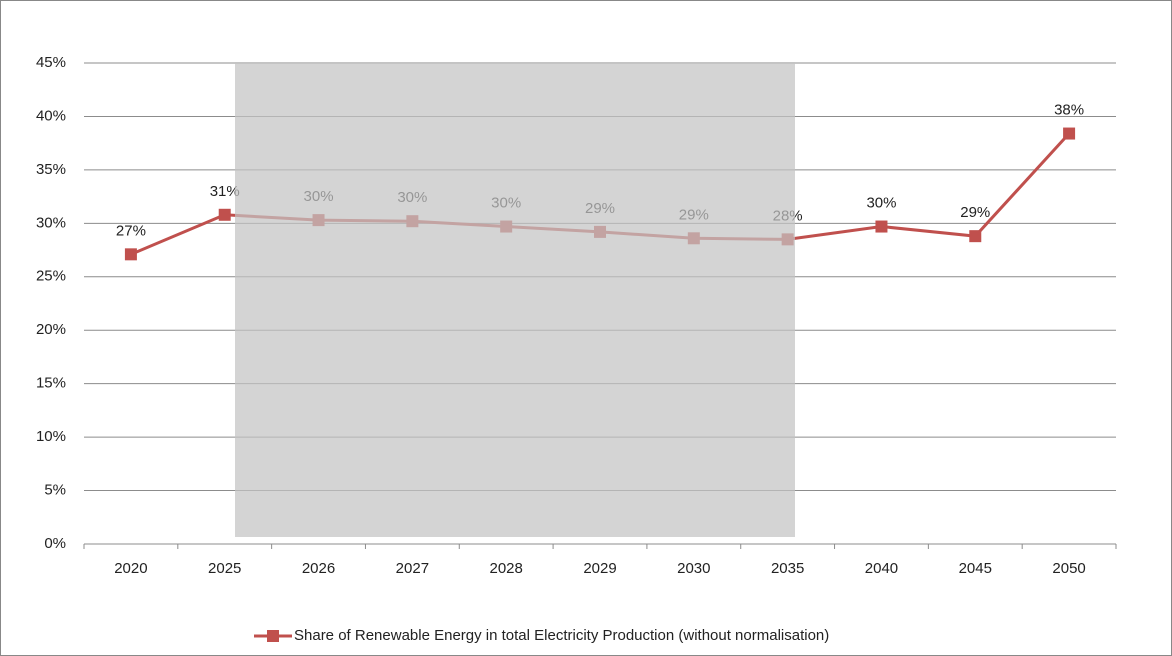 Image resolution: width=1172 pixels, height=656 pixels. I want to click on legend-marker, so click(273, 636).